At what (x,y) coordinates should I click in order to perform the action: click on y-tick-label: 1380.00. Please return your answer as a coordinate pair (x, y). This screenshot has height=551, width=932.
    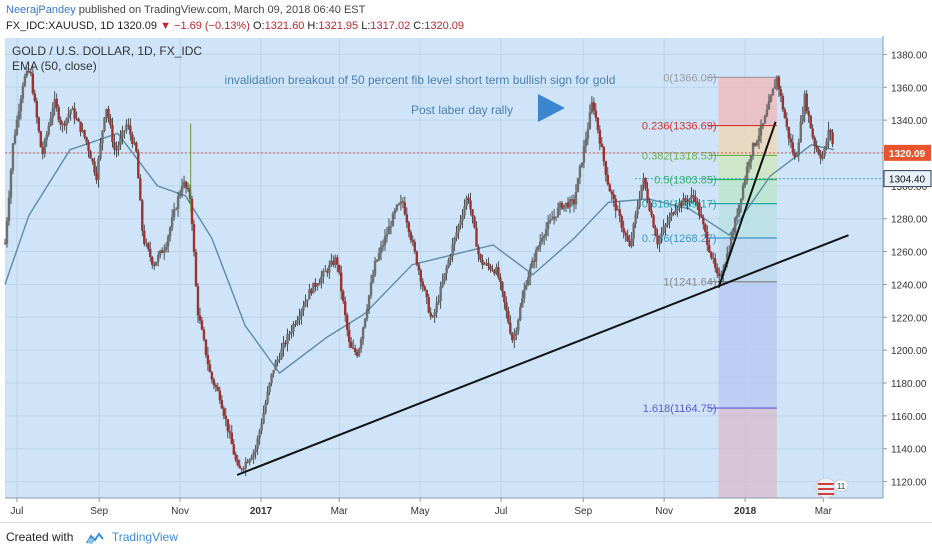
    Looking at the image, I should click on (909, 55).